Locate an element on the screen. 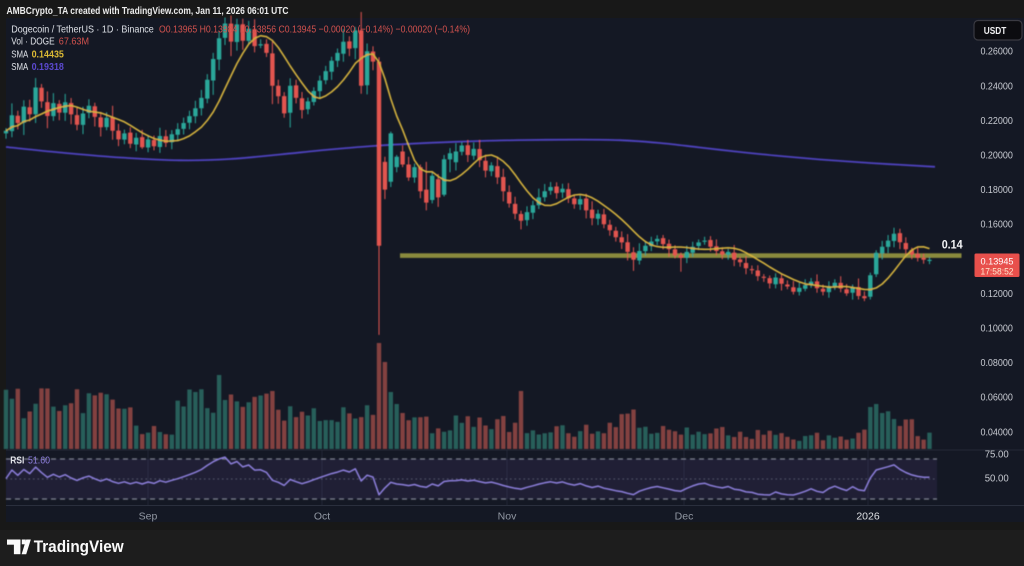 This screenshot has width=1024, height=566. svg-text: 75.00 is located at coordinates (997, 455).